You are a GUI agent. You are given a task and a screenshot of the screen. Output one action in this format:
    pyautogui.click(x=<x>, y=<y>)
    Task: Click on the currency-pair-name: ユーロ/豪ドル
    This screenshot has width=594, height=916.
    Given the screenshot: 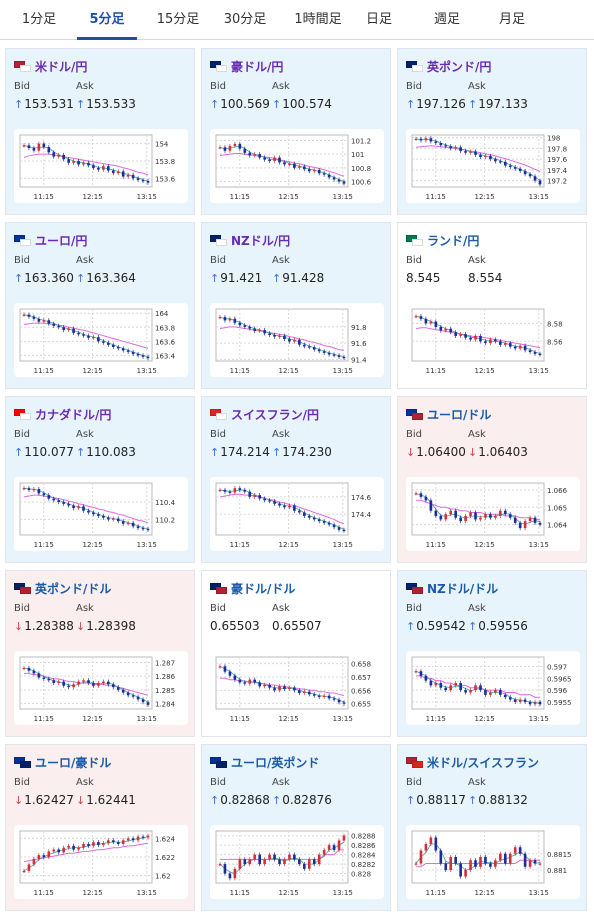 What is the action you would take?
    pyautogui.click(x=73, y=762)
    